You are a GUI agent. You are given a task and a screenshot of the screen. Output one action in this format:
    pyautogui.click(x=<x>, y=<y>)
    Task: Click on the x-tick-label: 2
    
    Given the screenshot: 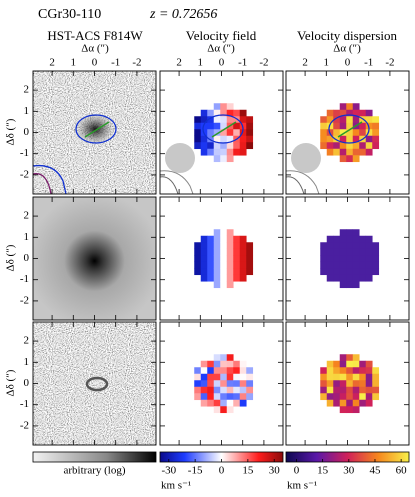 What is the action you would take?
    pyautogui.click(x=52, y=63)
    